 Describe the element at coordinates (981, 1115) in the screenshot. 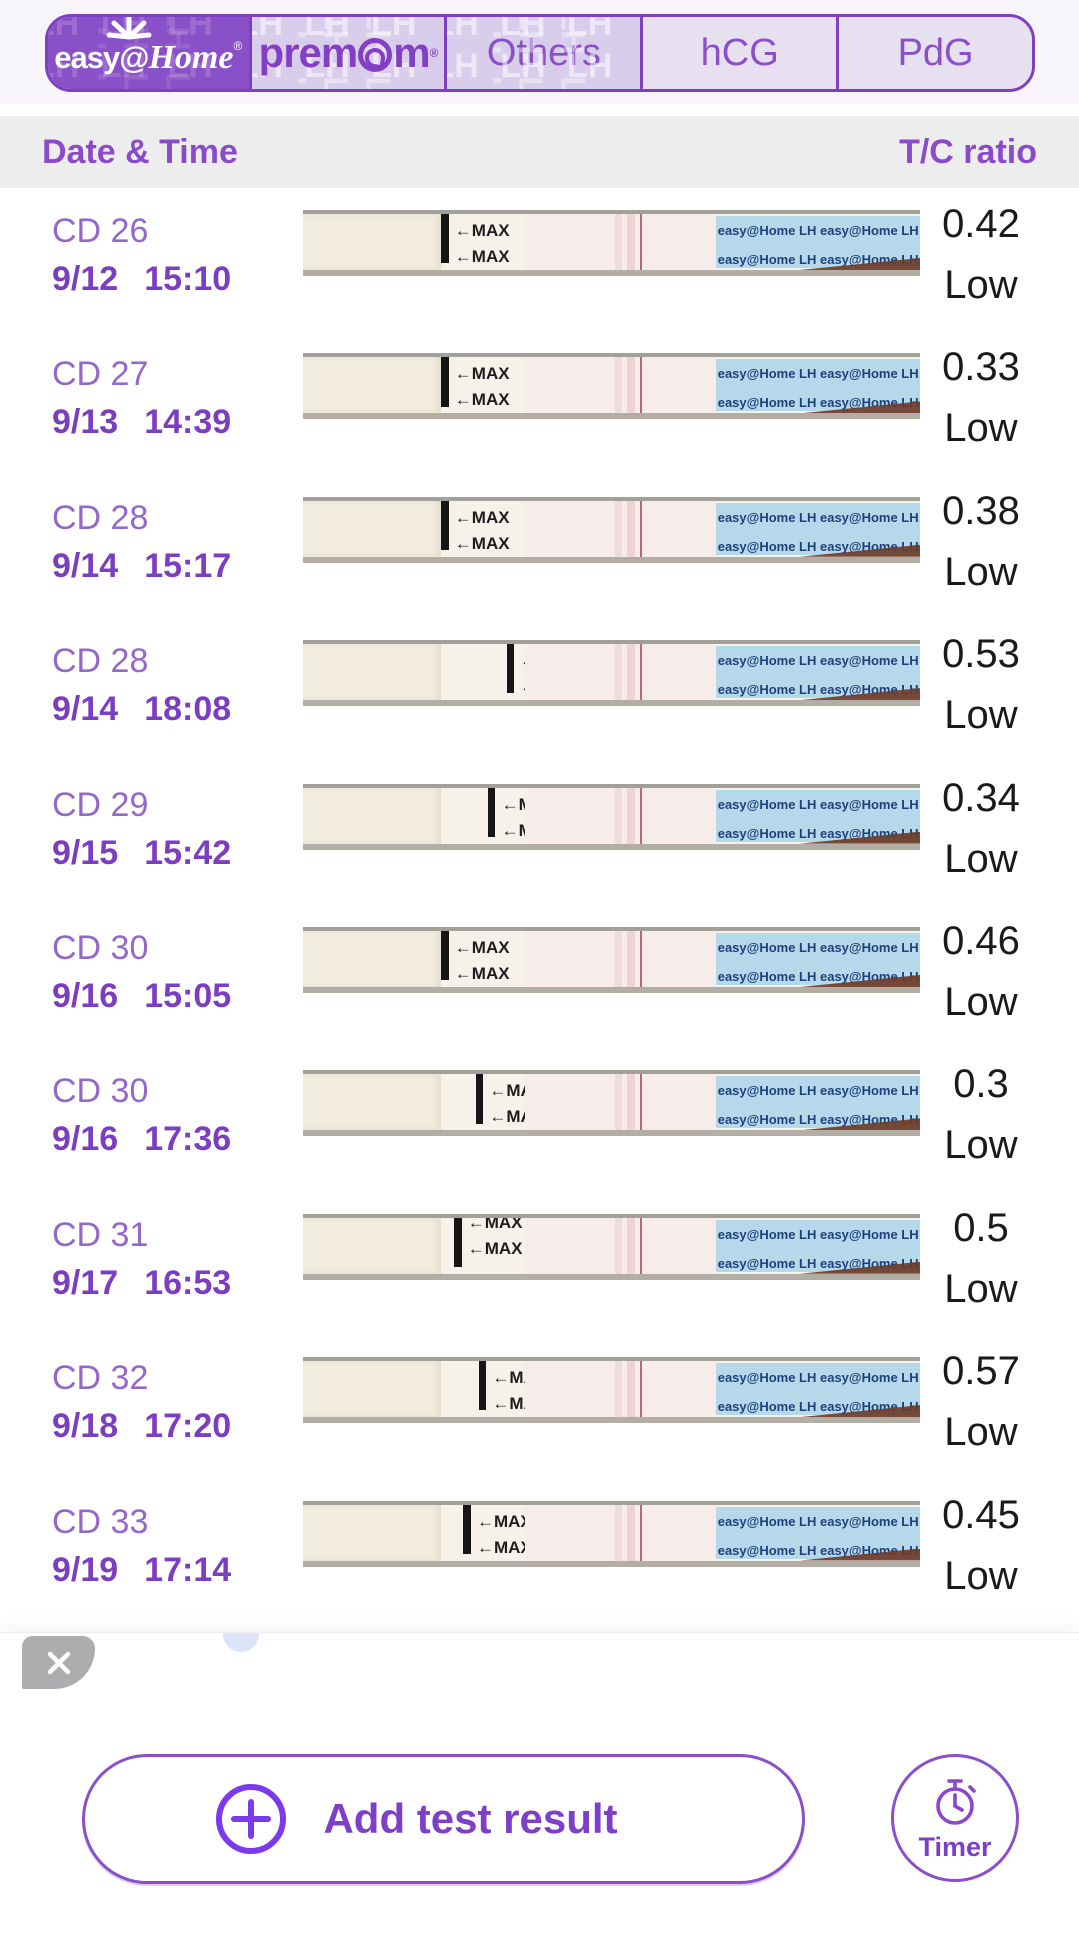

I see `ratio-column: 0.3 Low` at that location.